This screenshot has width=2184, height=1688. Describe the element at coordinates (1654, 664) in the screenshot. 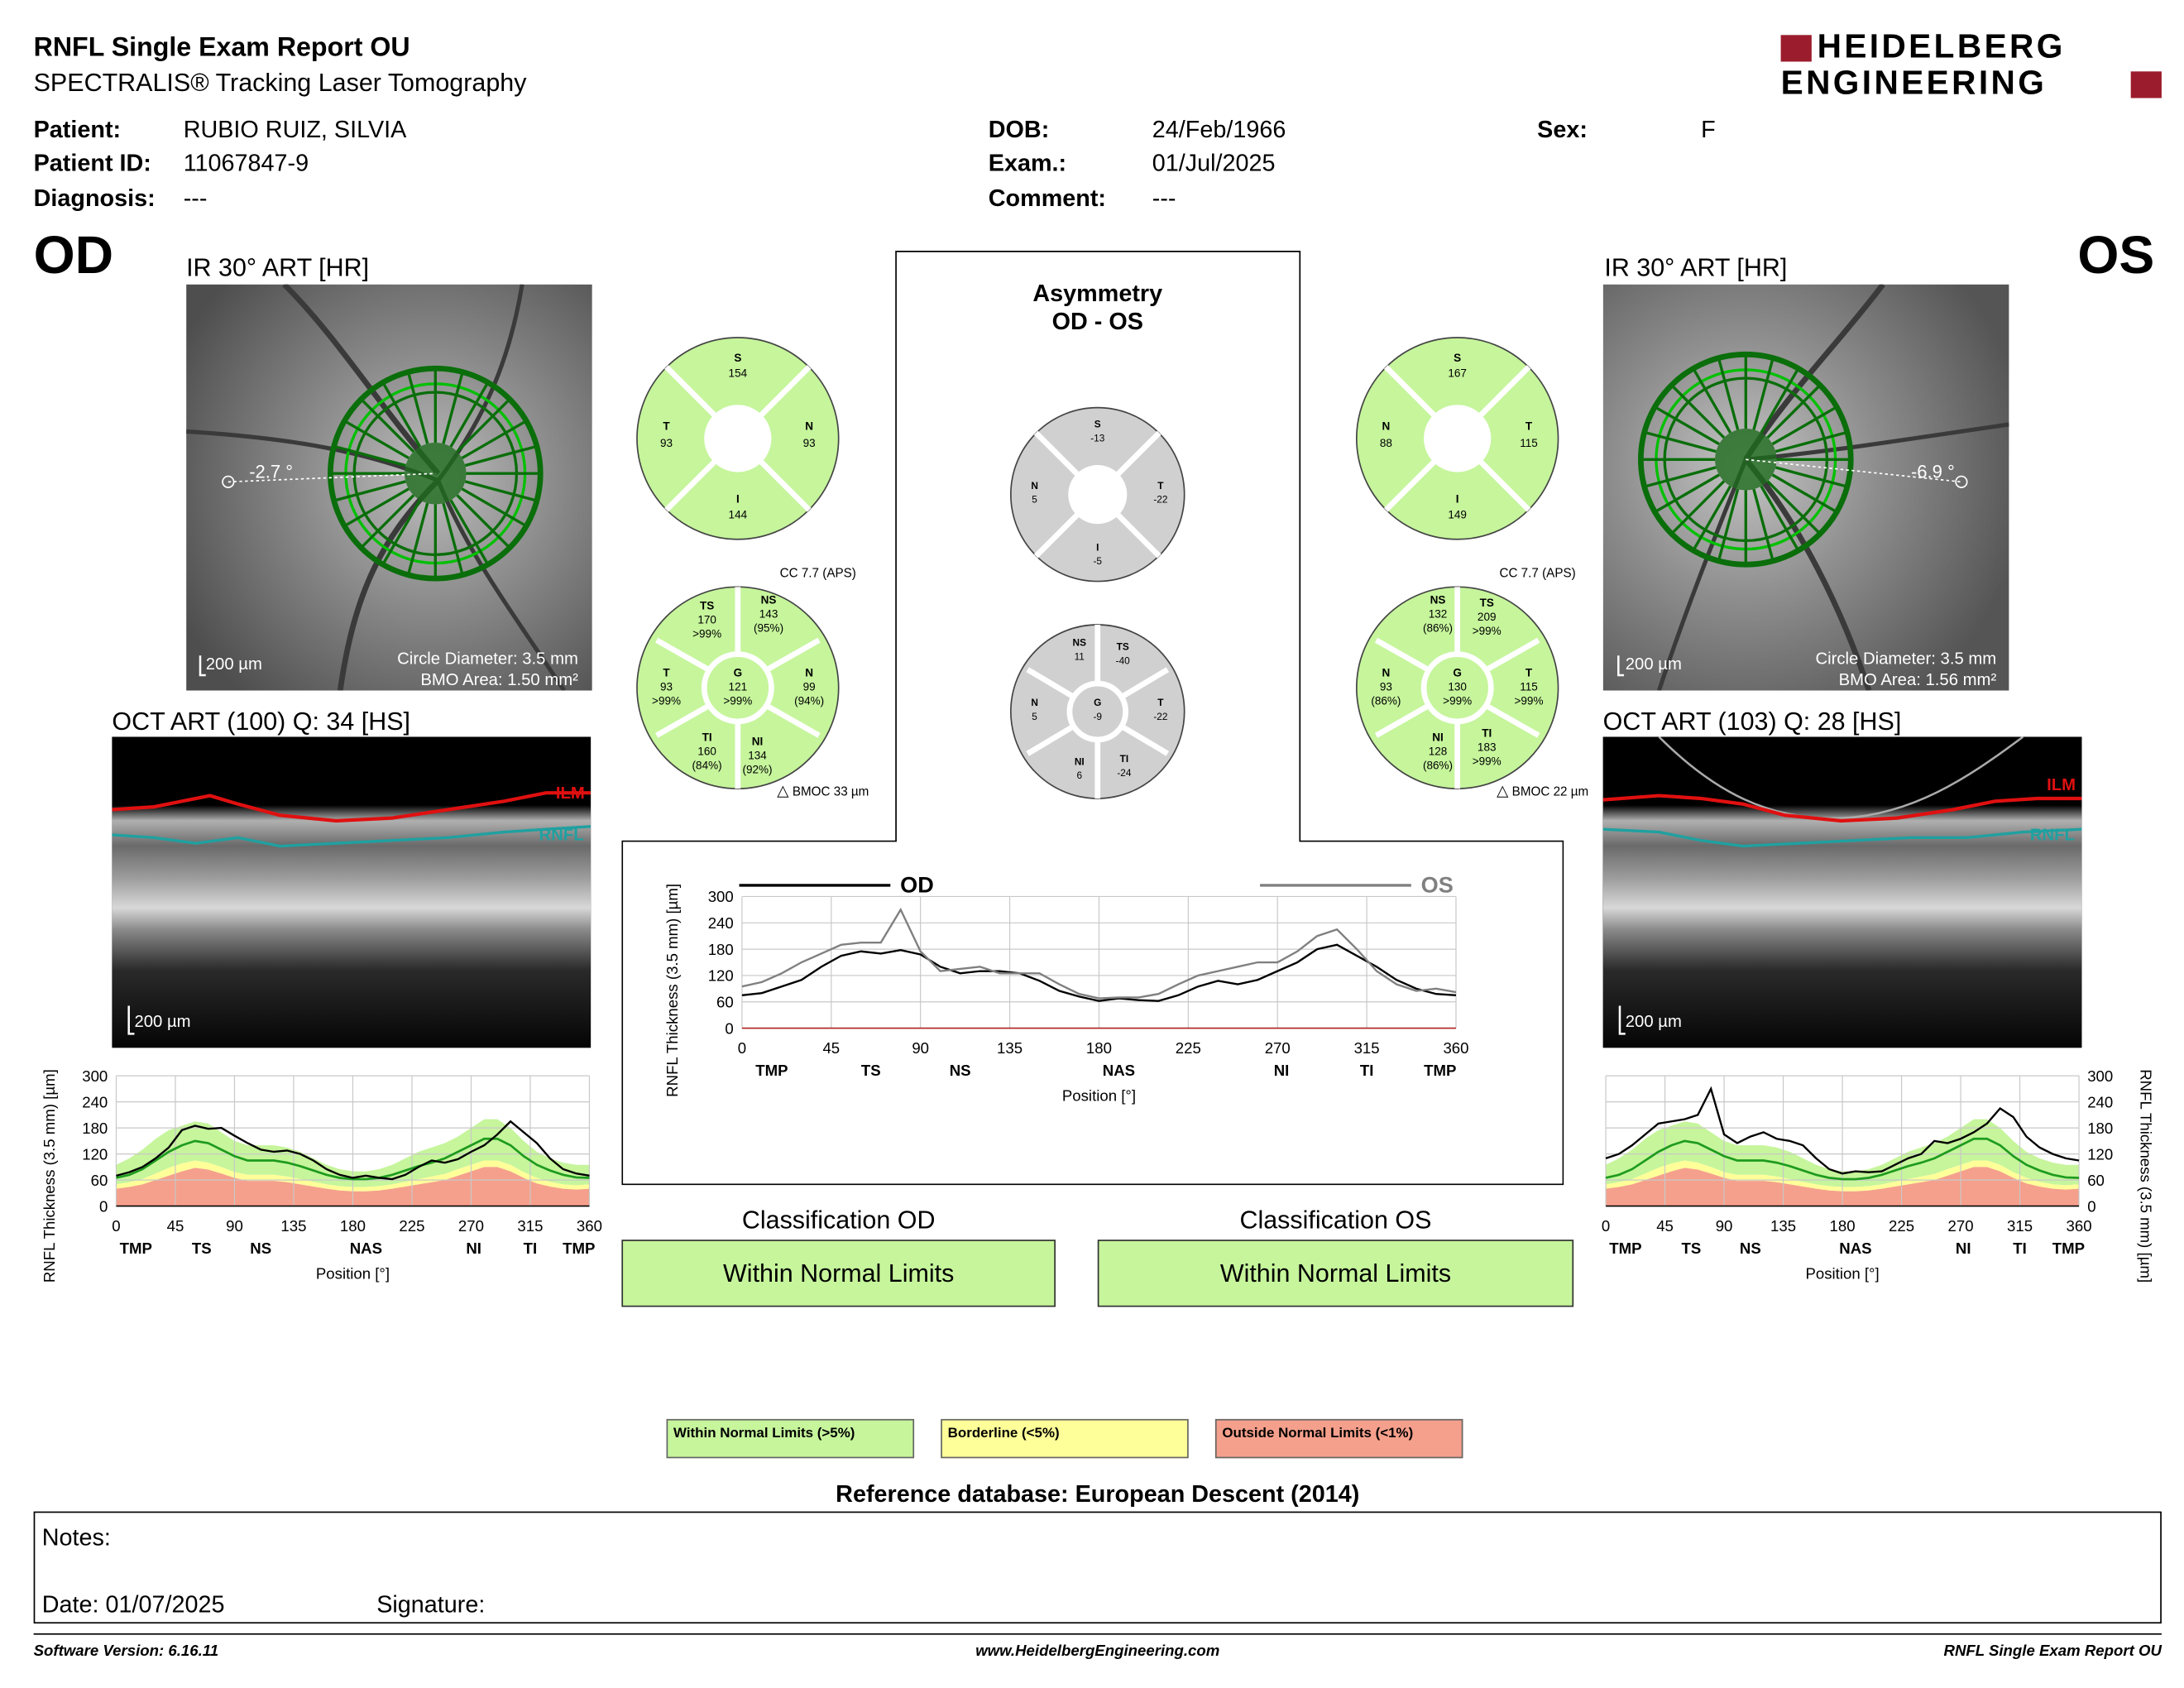

I see `os-scale-label: 200 µm` at that location.